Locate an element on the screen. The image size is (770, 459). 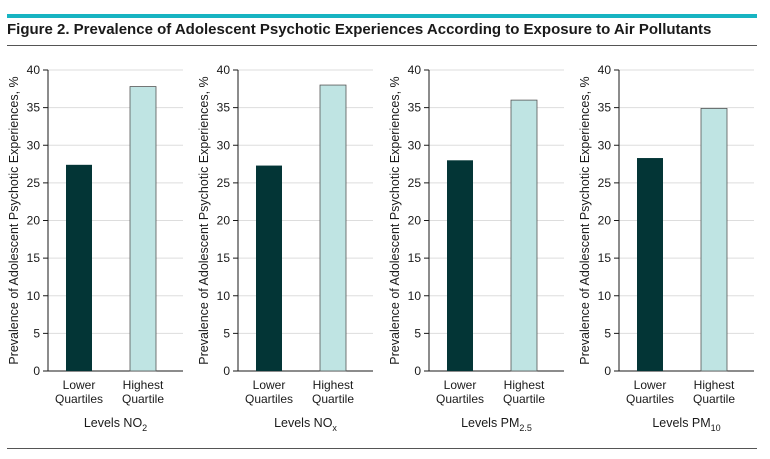
x-axis-label: Levels NO2 is located at coordinates (115, 424).